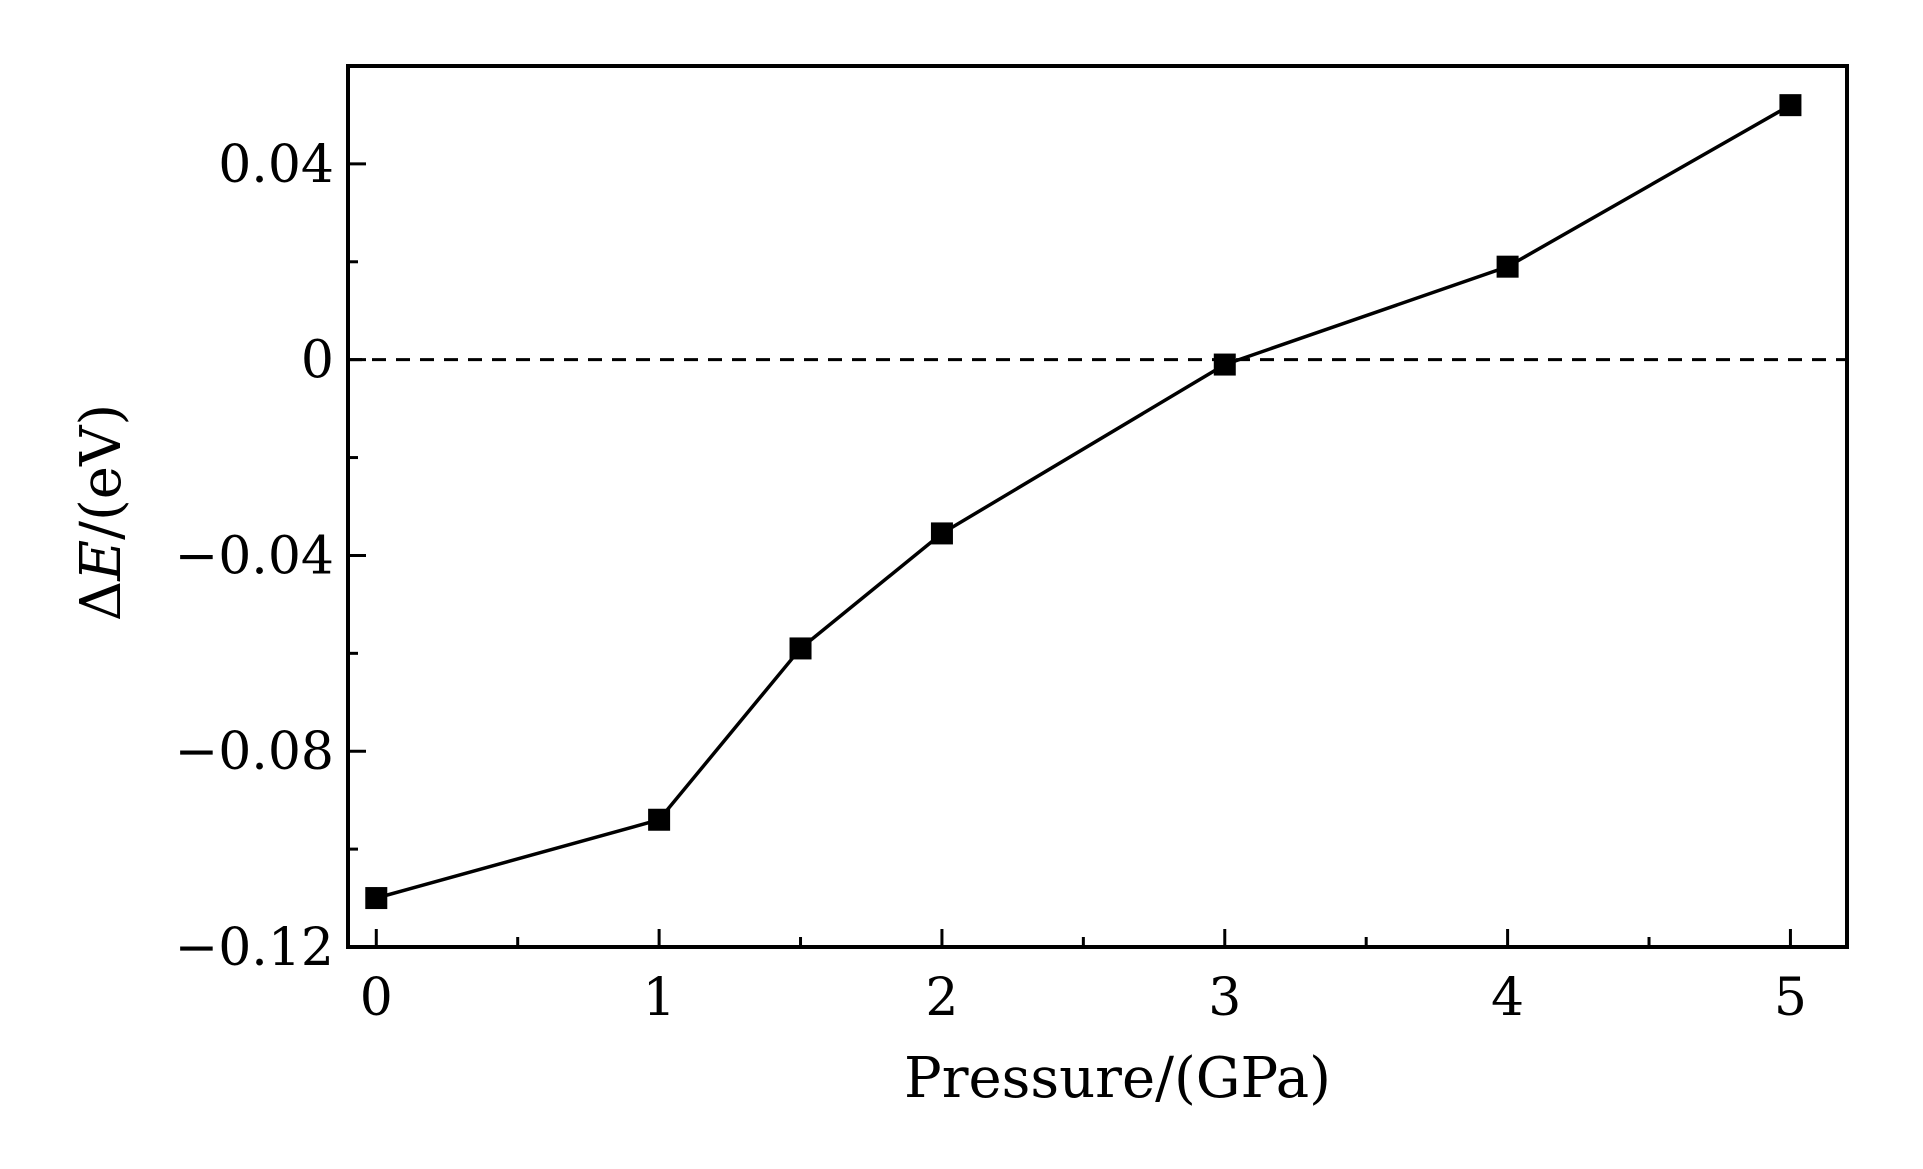 Image resolution: width=1923 pixels, height=1169 pixels. I want to click on y-tick-label: 0, so click(317, 361).